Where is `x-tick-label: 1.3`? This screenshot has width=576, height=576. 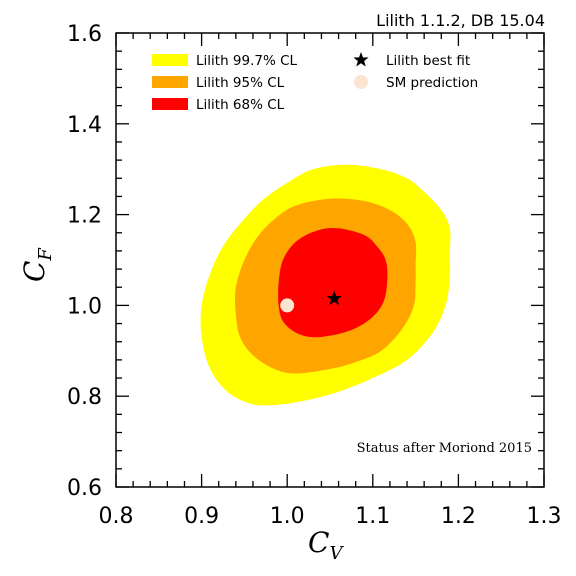 x-tick-label: 1.3 is located at coordinates (544, 516).